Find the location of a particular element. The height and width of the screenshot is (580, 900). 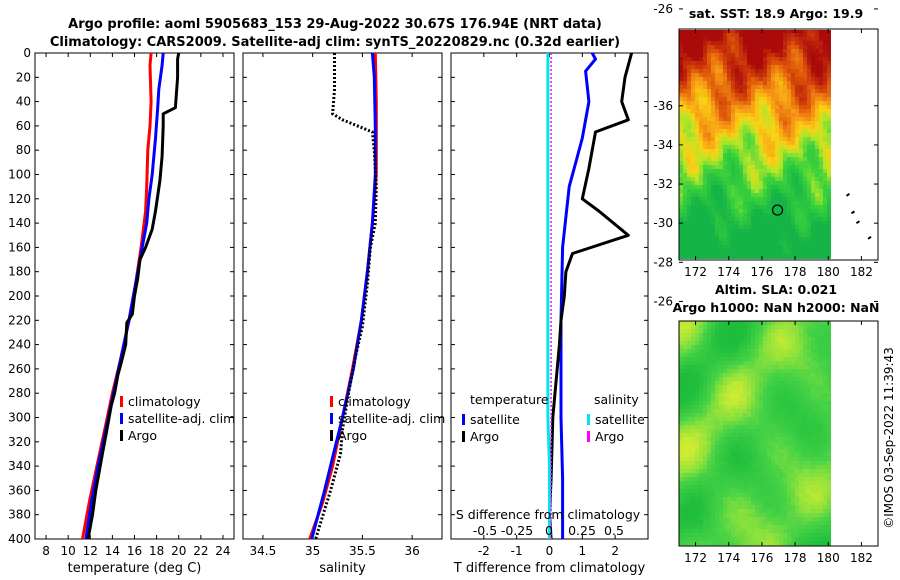

map-frame is located at coordinates (778, 433).